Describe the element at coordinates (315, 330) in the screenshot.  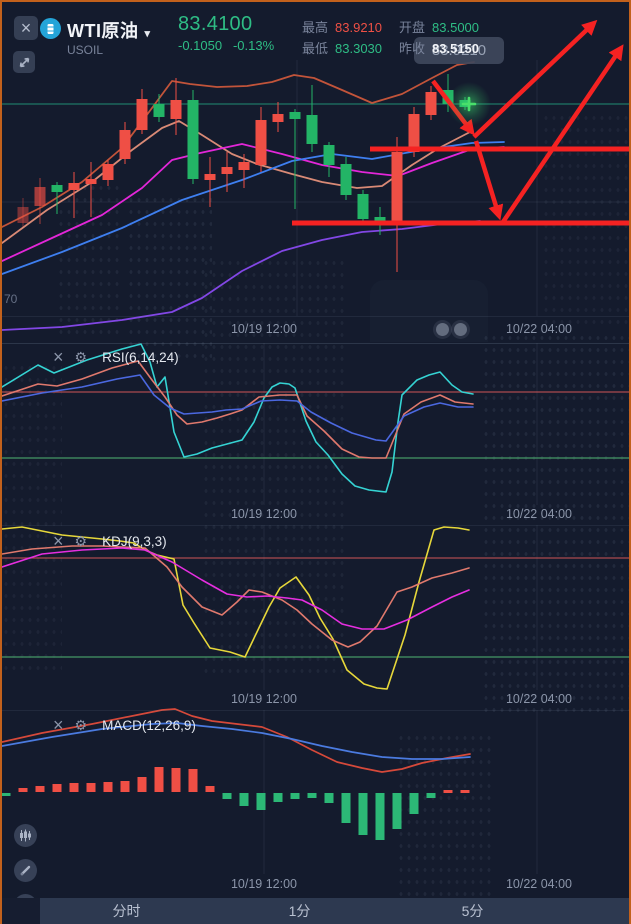
I see `time-axis-main: 10/19 12:00 10/22 04:00` at that location.